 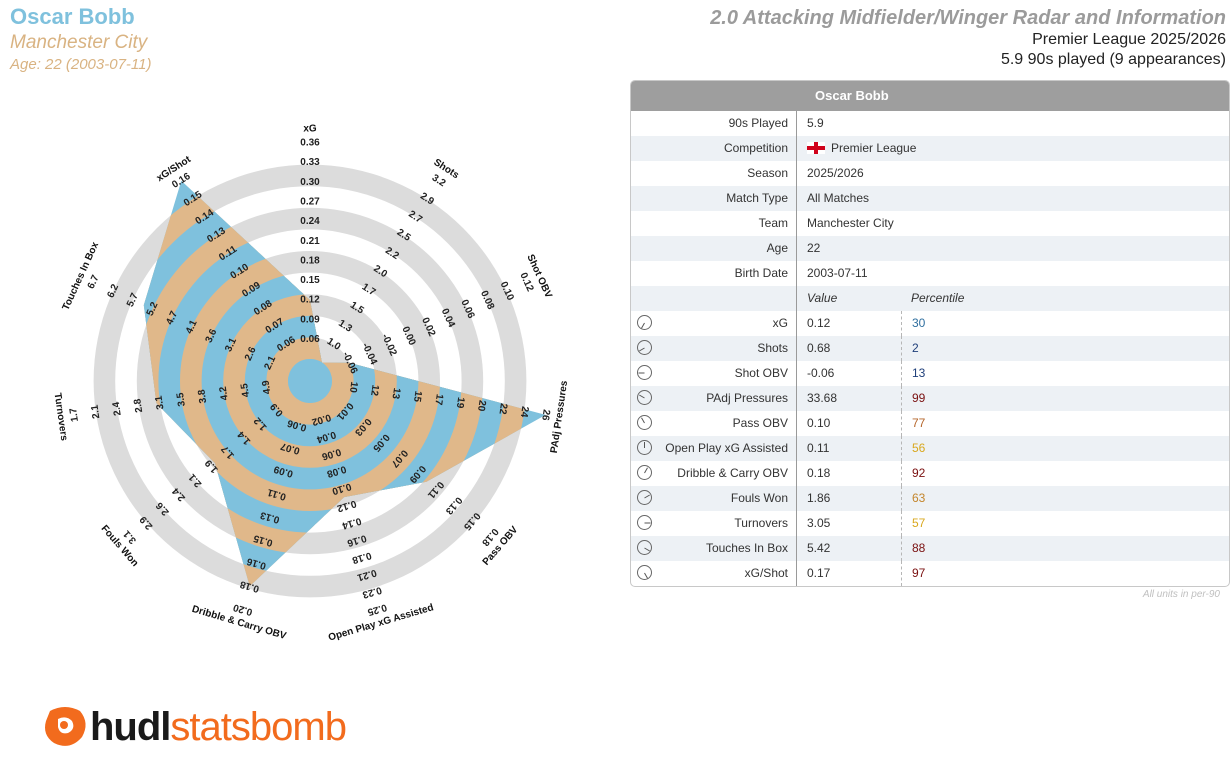 I want to click on info-value: 5.9, so click(x=815, y=123).